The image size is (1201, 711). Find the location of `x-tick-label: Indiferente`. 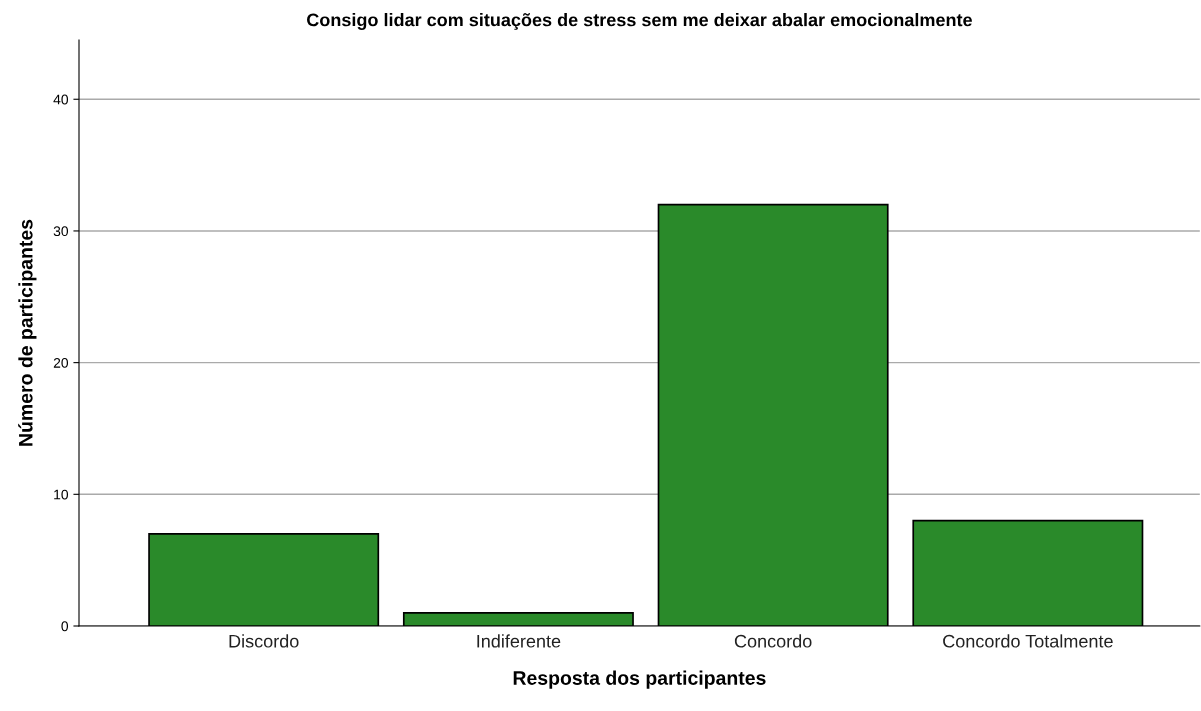

x-tick-label: Indiferente is located at coordinates (519, 641).